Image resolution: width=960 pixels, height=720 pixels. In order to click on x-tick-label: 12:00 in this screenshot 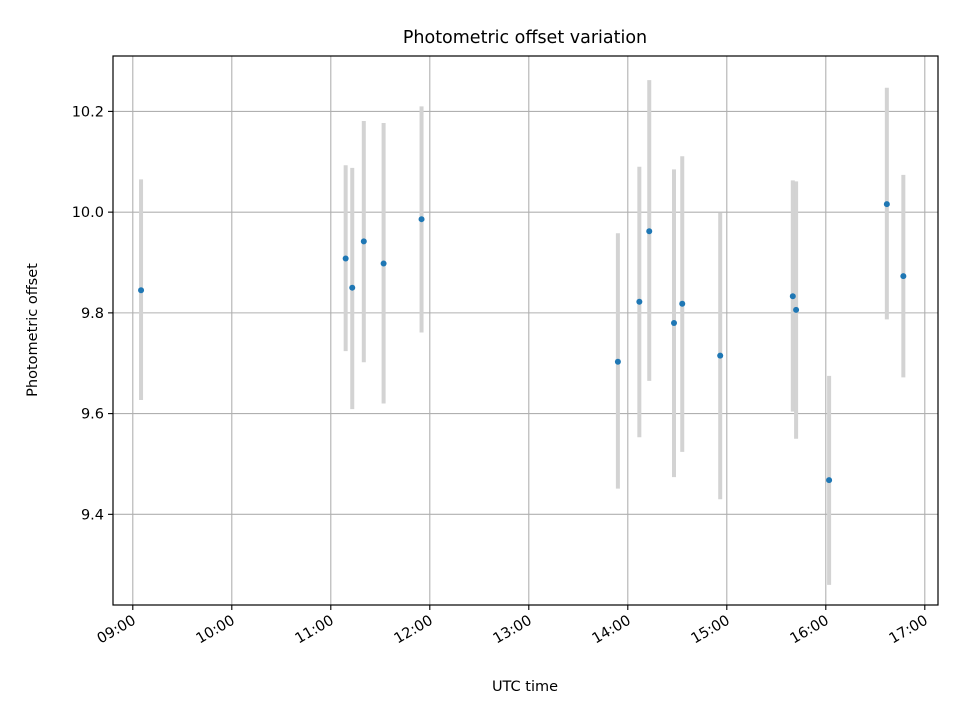, I will do `click(414, 630)`.